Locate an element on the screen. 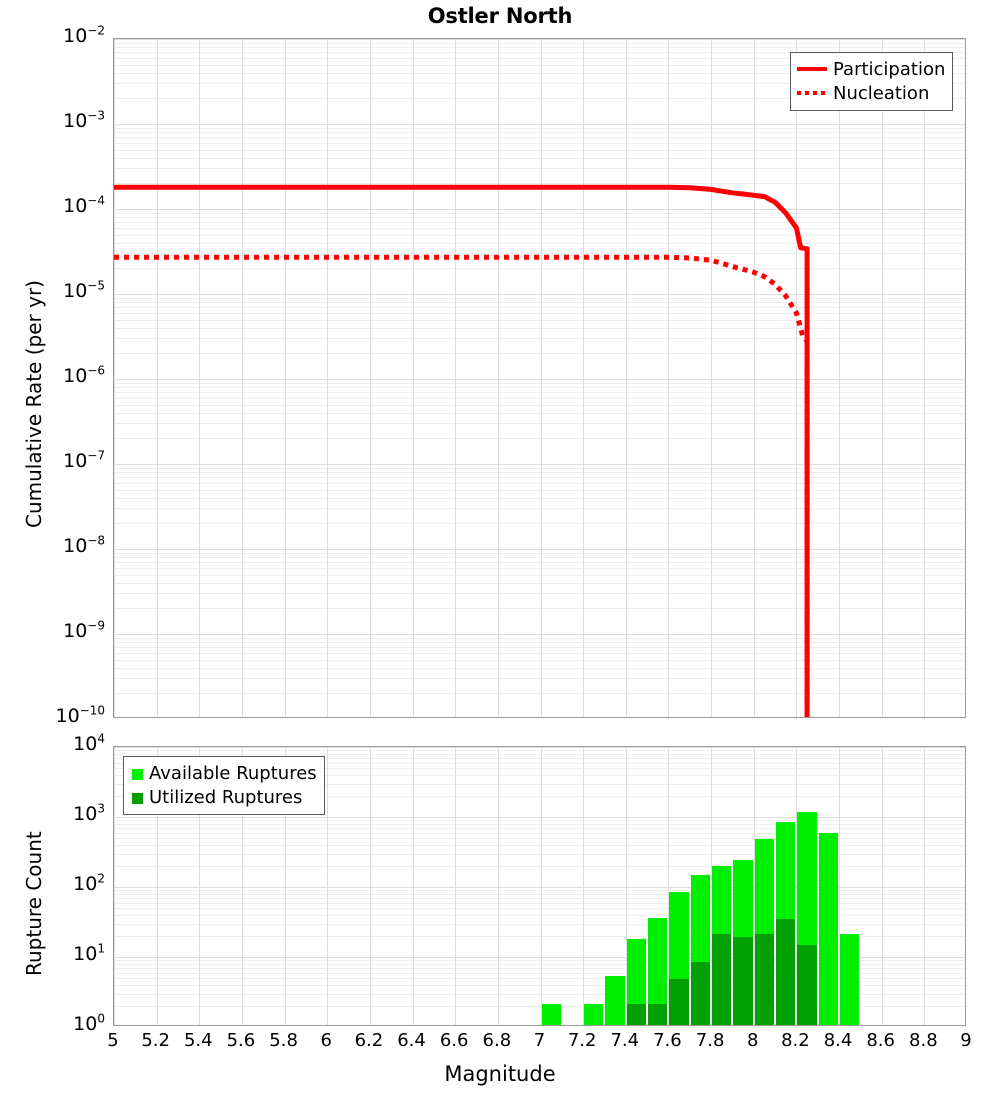 Image resolution: width=1000 pixels, height=1100 pixels. y-tick-label: 10⁰ is located at coordinates (89, 1023).